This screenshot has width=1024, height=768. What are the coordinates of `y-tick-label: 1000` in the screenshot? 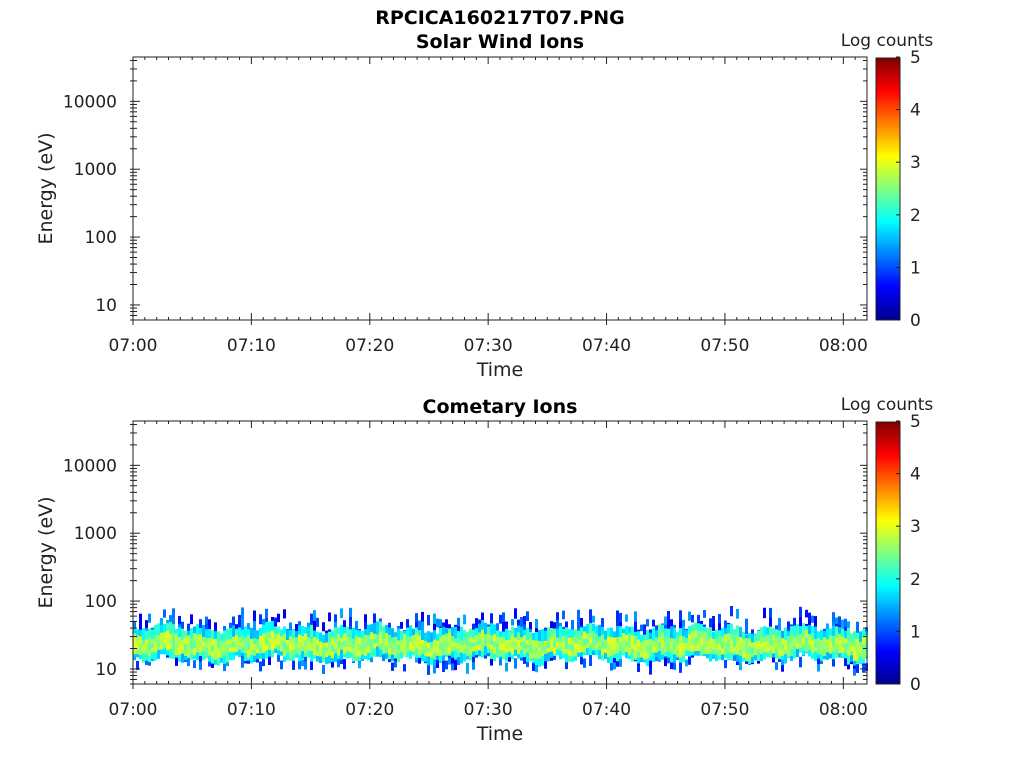 It's located at (95, 534).